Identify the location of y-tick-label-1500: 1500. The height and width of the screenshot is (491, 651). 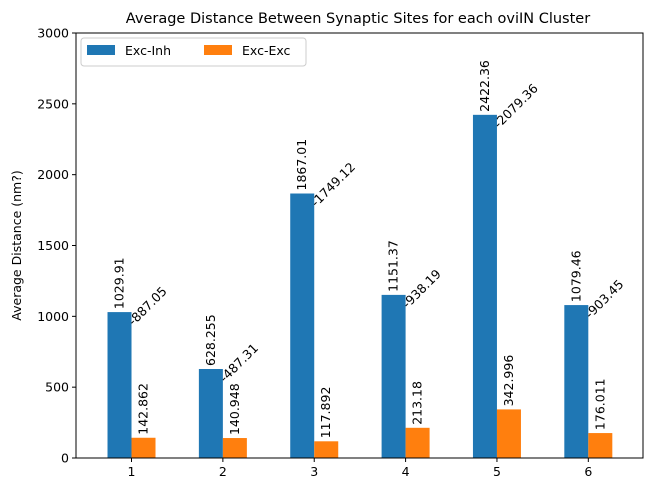
(53, 245).